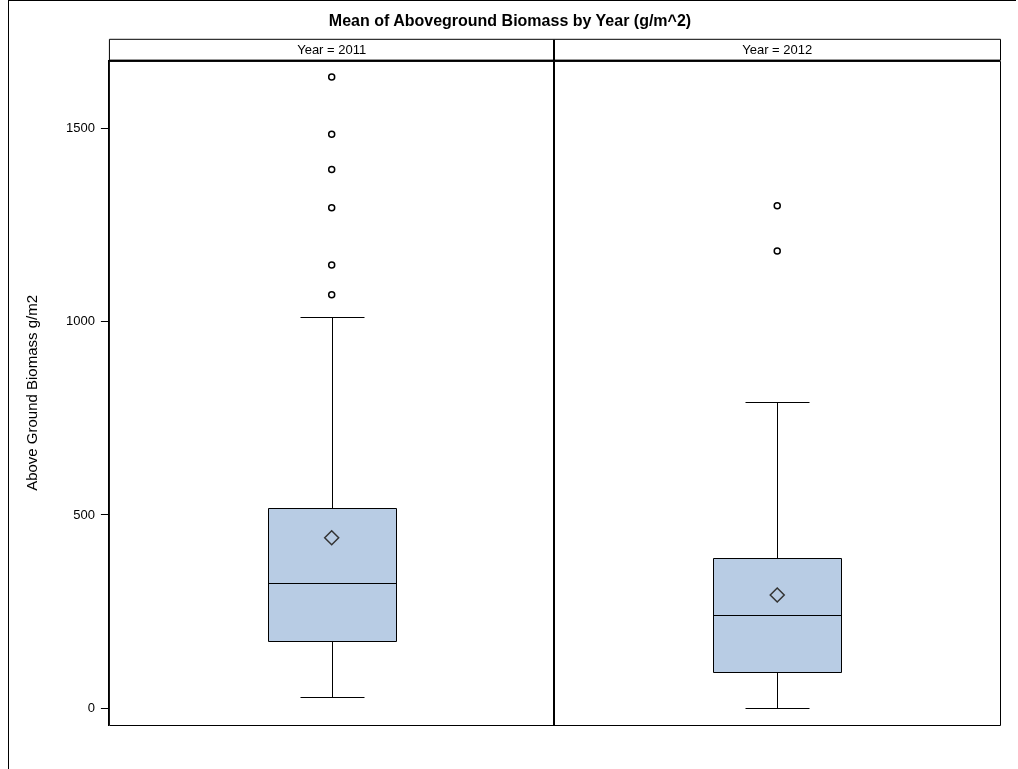 Image resolution: width=1018 pixels, height=769 pixels. Describe the element at coordinates (332, 49) in the screenshot. I see `x-tick-label: Year = 2011` at that location.